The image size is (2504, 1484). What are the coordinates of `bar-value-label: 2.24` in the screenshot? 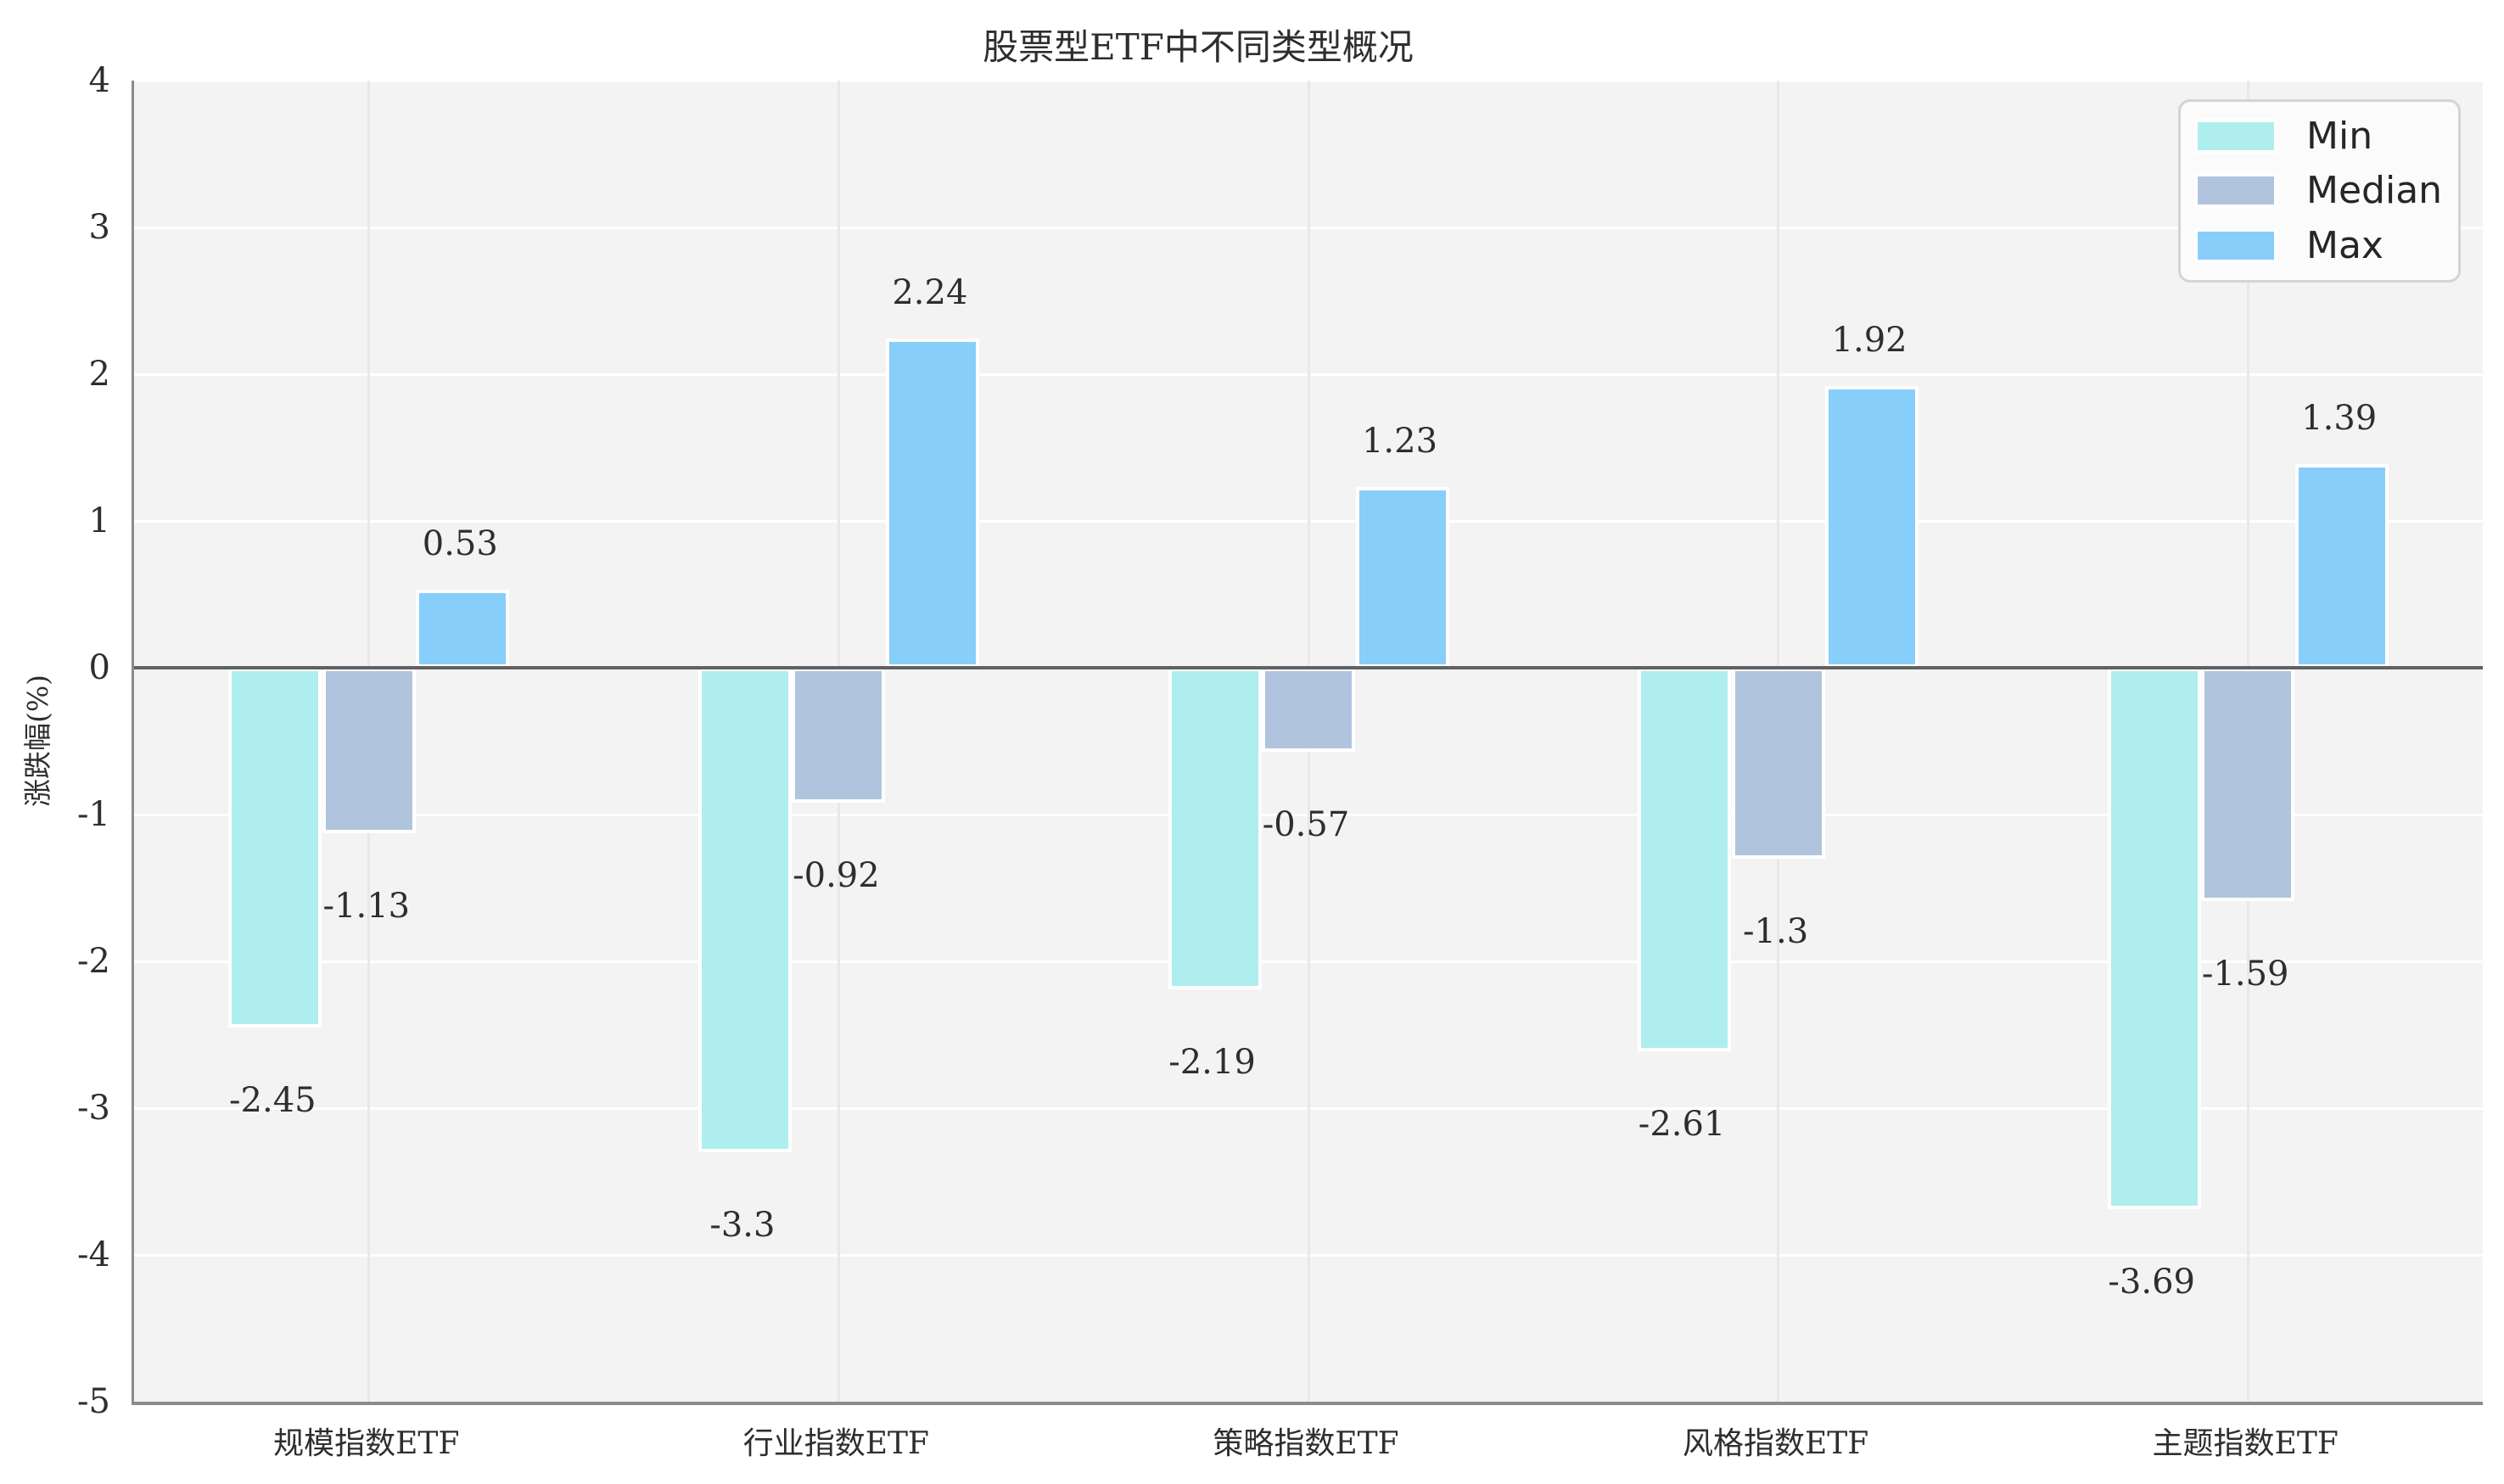 It's located at (930, 293).